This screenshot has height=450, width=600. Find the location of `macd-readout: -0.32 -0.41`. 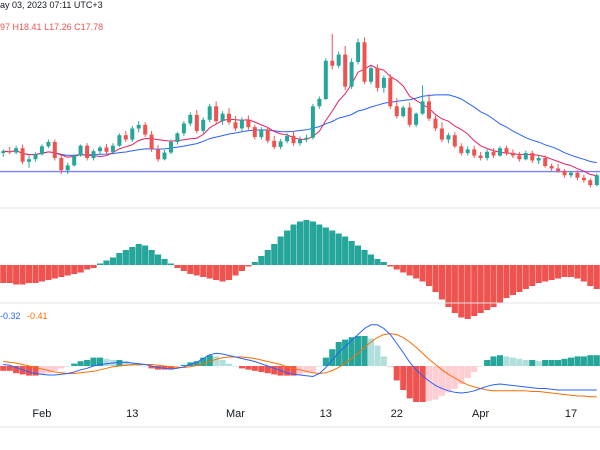

macd-readout: -0.32 -0.41 is located at coordinates (24, 316).